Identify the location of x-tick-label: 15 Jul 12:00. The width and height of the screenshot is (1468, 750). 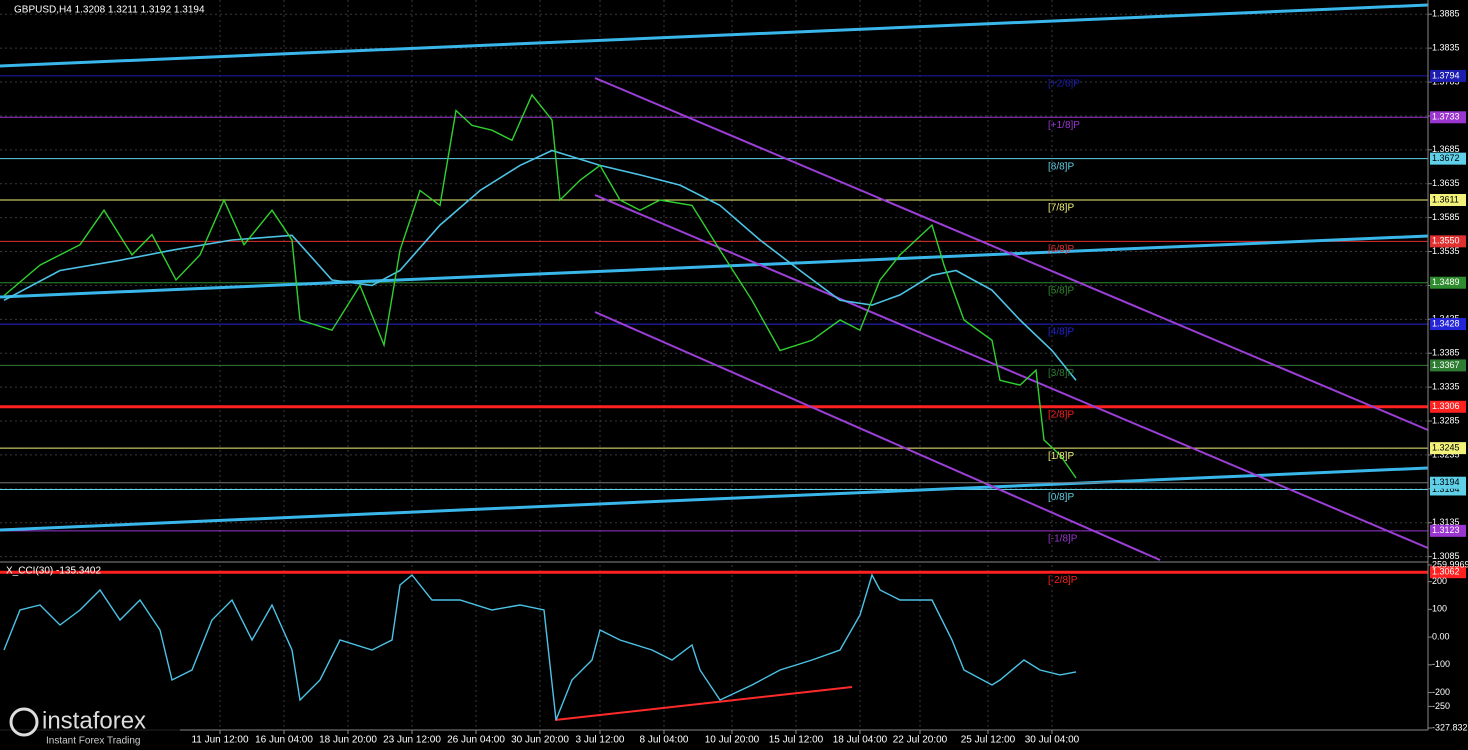
(796, 740).